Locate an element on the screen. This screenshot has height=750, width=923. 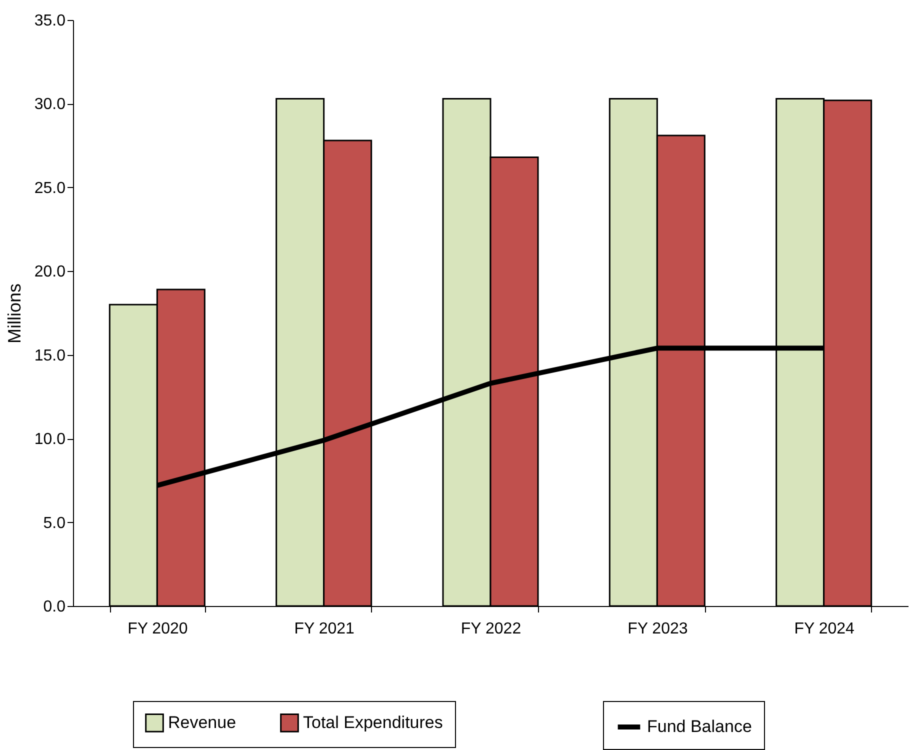
y-axis-title: Millions is located at coordinates (14, 313).